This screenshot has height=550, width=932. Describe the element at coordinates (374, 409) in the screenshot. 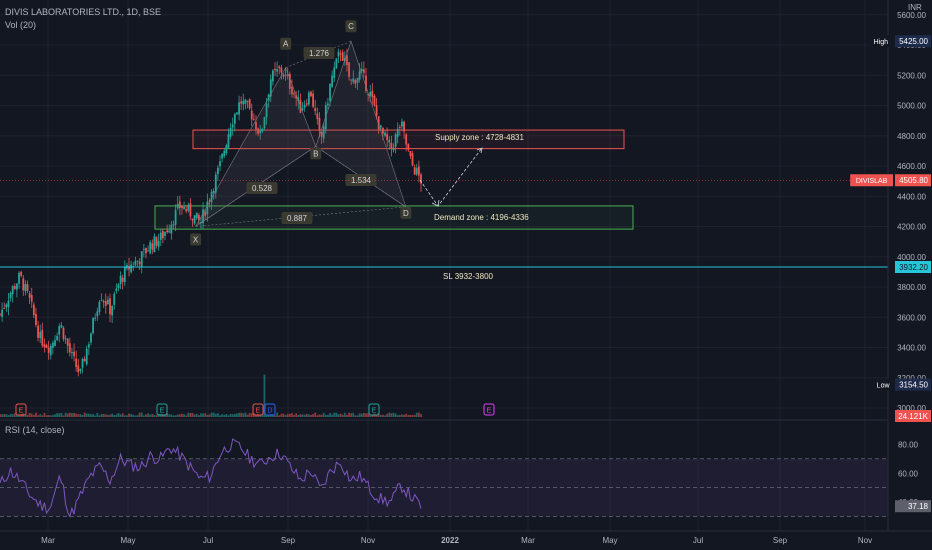

I see `earnings-marker-frame` at that location.